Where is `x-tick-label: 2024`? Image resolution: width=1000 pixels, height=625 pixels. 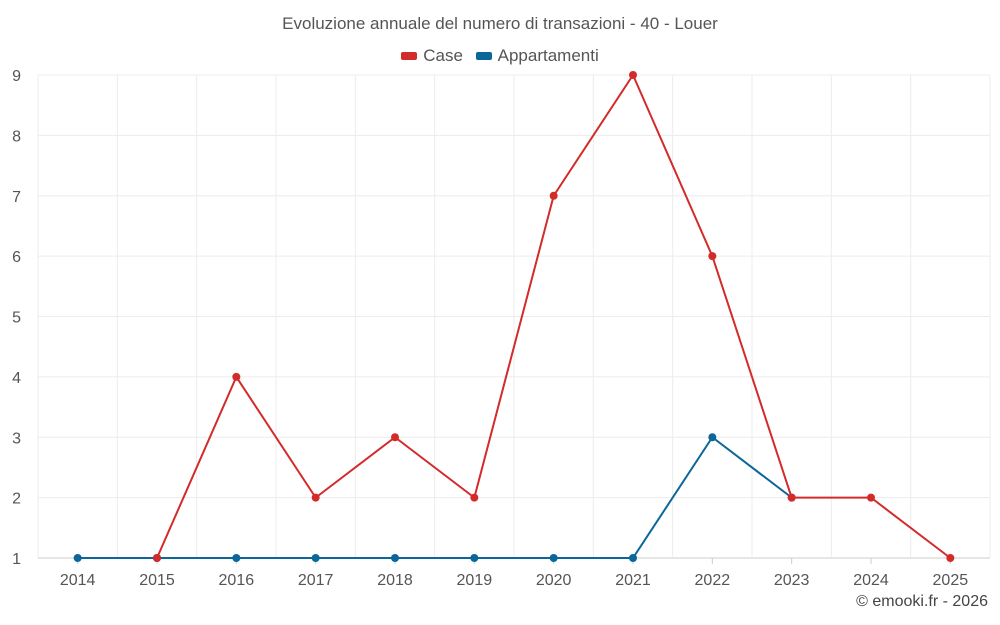
x-tick-label: 2024 is located at coordinates (871, 580).